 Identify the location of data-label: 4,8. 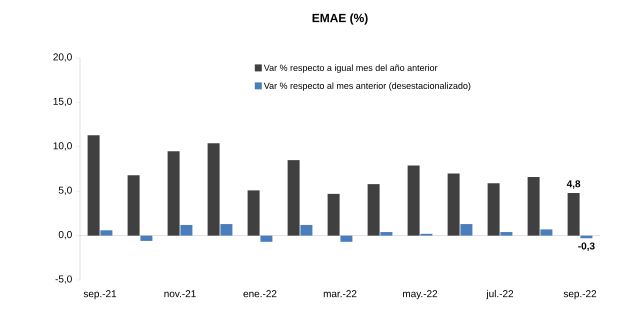
(573, 184).